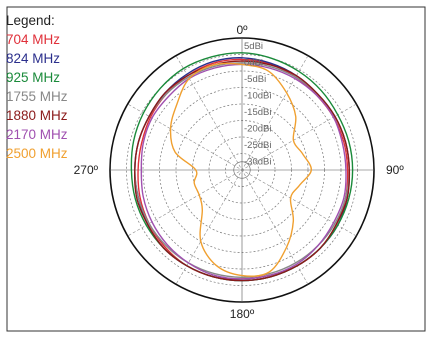  I want to click on ring-label: 0dBi, so click(253, 63).